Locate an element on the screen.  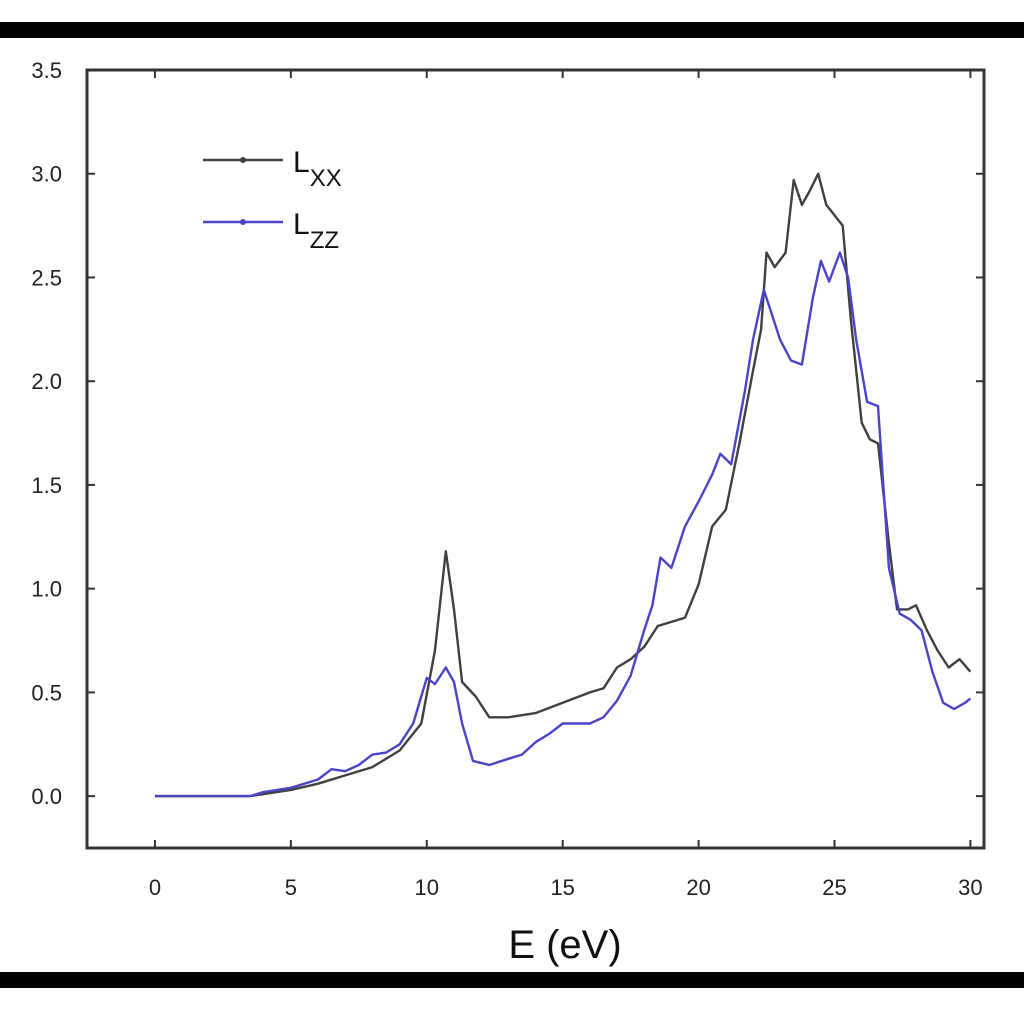
legend-marker-lxx is located at coordinates (243, 160).